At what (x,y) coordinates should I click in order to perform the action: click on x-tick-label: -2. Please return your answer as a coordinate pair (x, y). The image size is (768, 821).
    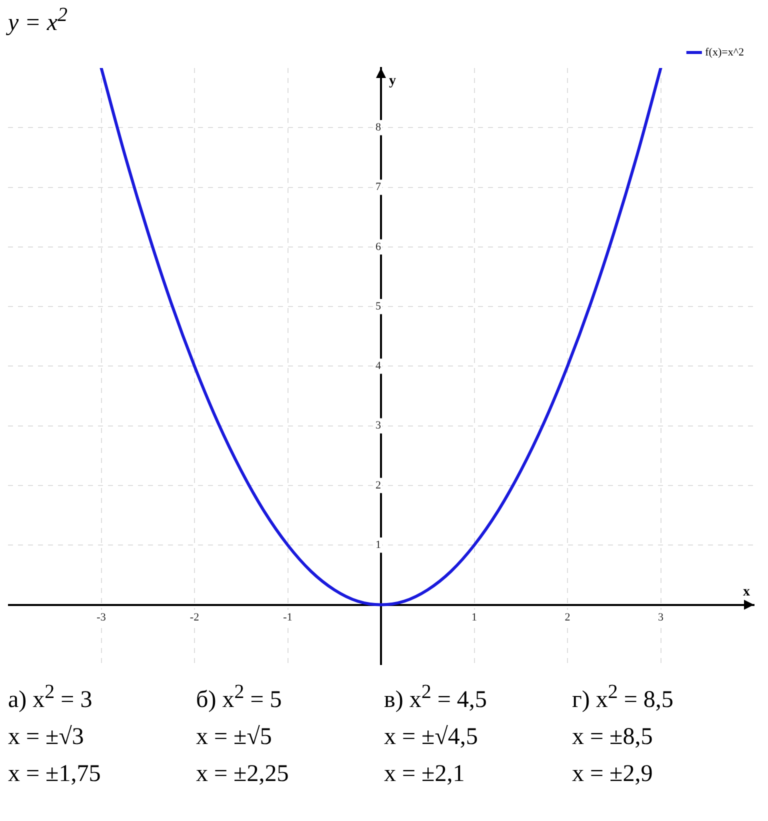
    Looking at the image, I should click on (195, 617).